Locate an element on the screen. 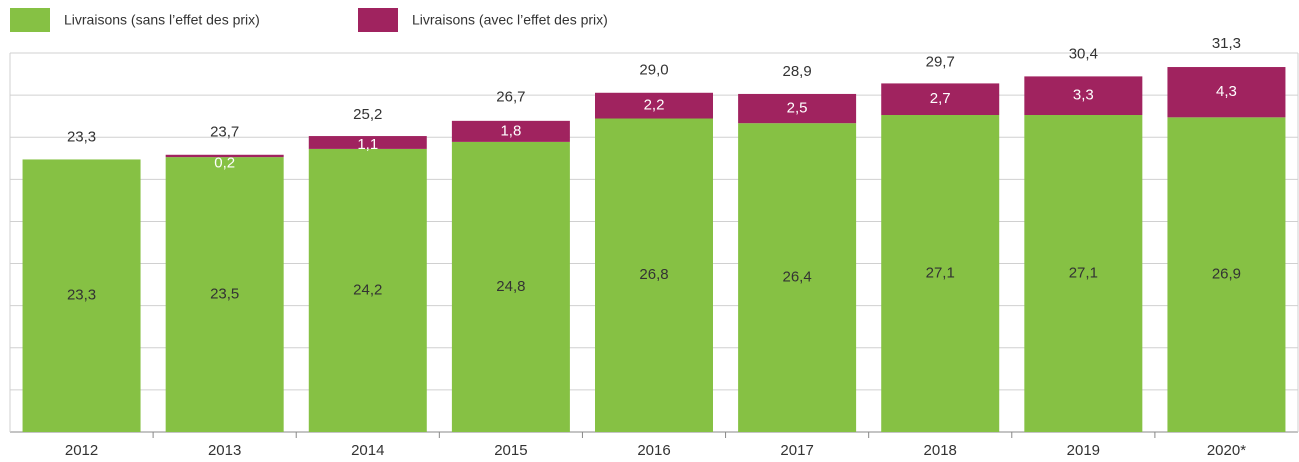  legend-label: Livraisons (sans l’effet des prix) is located at coordinates (162, 20).